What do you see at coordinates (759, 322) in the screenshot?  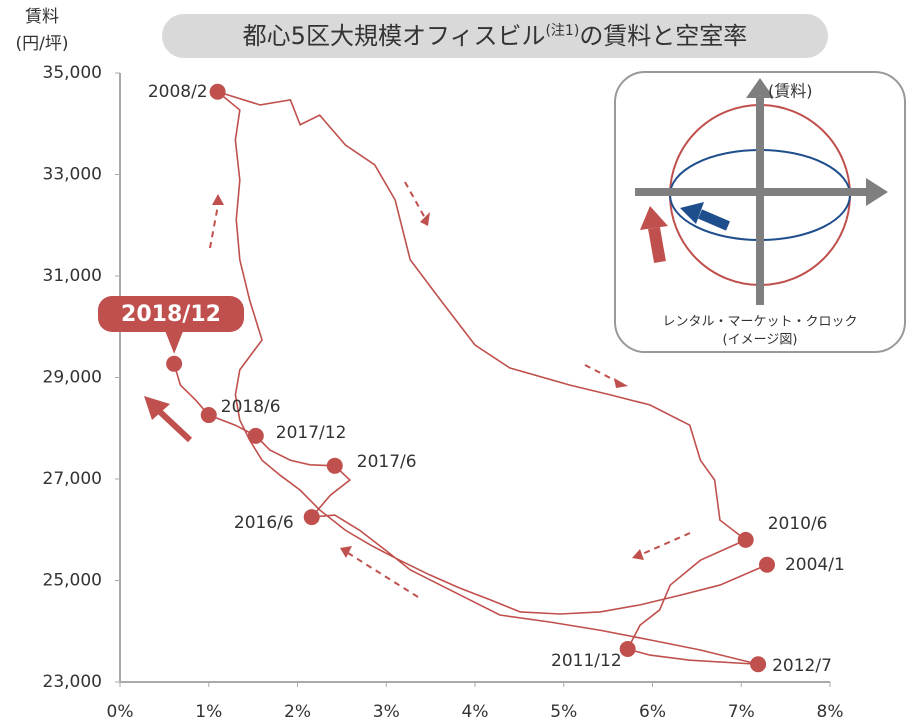 I see `inset-caption: レンタル・マーケット・クロック` at bounding box center [759, 322].